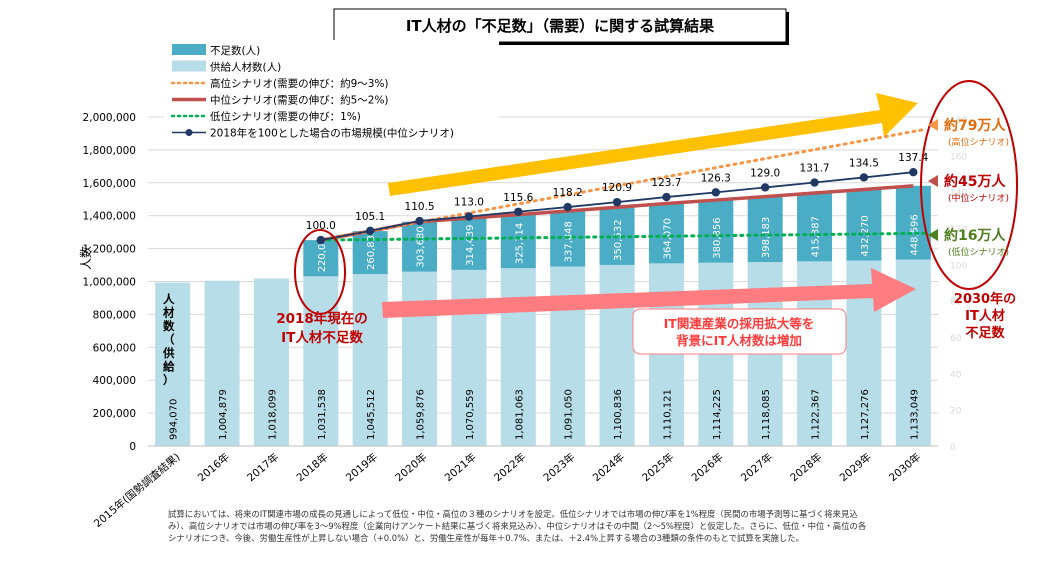 The width and height of the screenshot is (1060, 561). Describe the element at coordinates (568, 193) in the screenshot. I see `market-index-label: 118.2` at that location.